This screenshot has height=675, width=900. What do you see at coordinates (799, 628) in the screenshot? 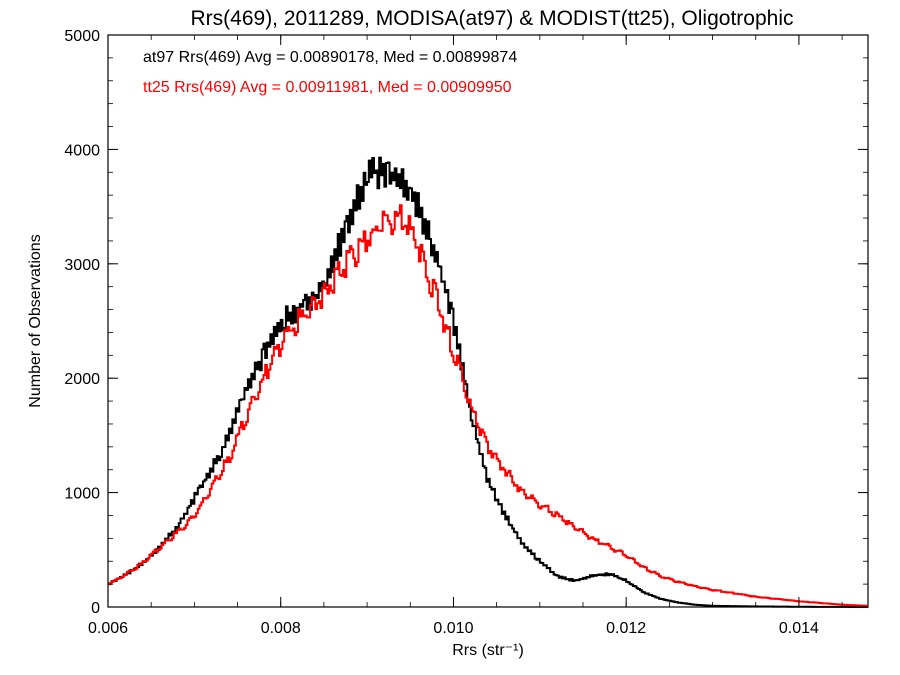
I see `x-tick-label: 0.014` at bounding box center [799, 628].